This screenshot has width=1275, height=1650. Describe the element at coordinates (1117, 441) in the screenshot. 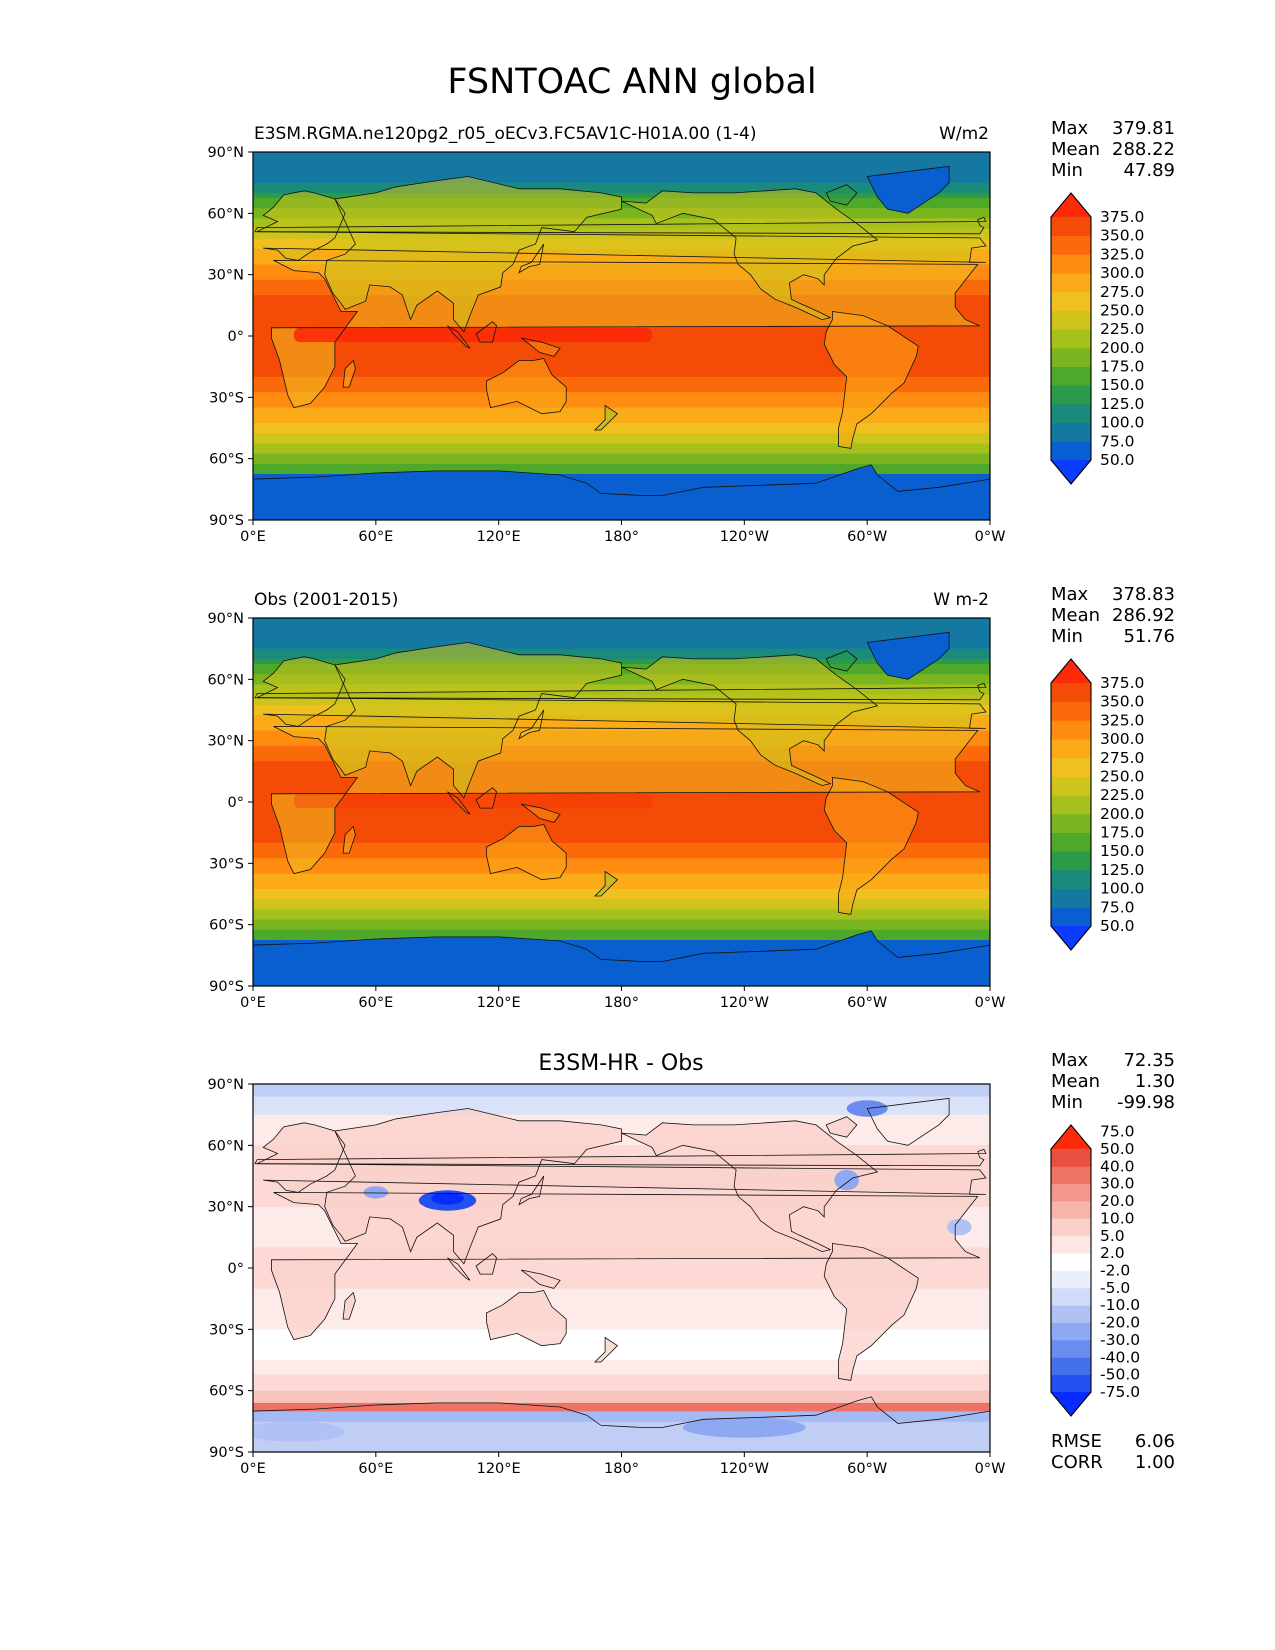

I see `colorbar-tick-label: 75.0` at that location.